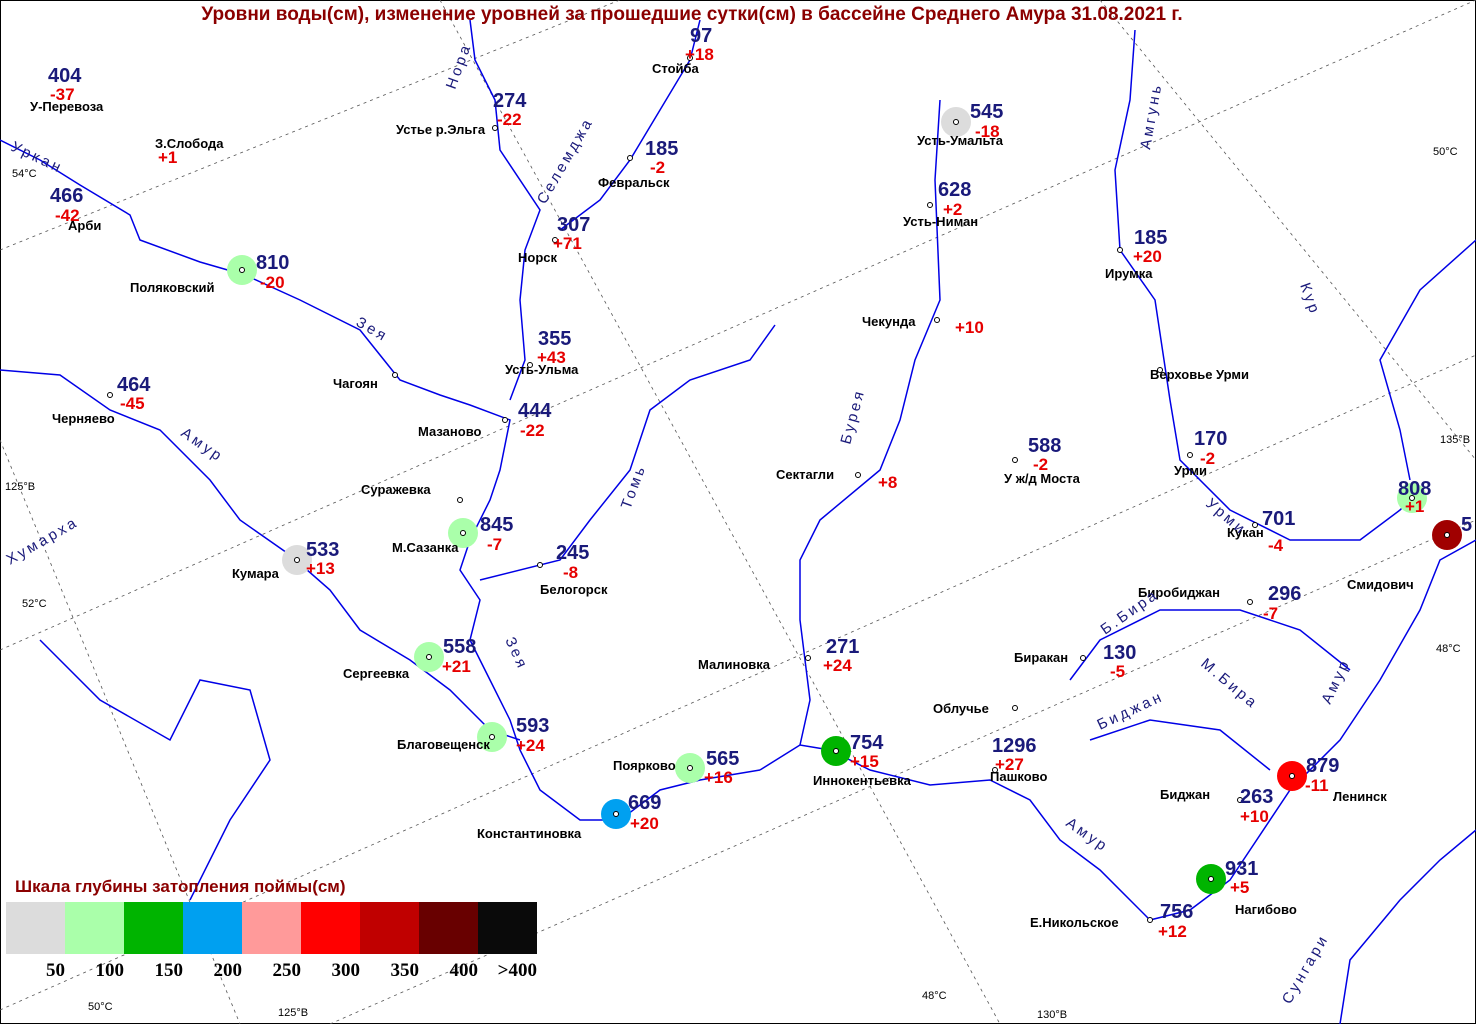 This screenshot has height=1024, width=1476. I want to click on station-name: Стойба, so click(676, 68).